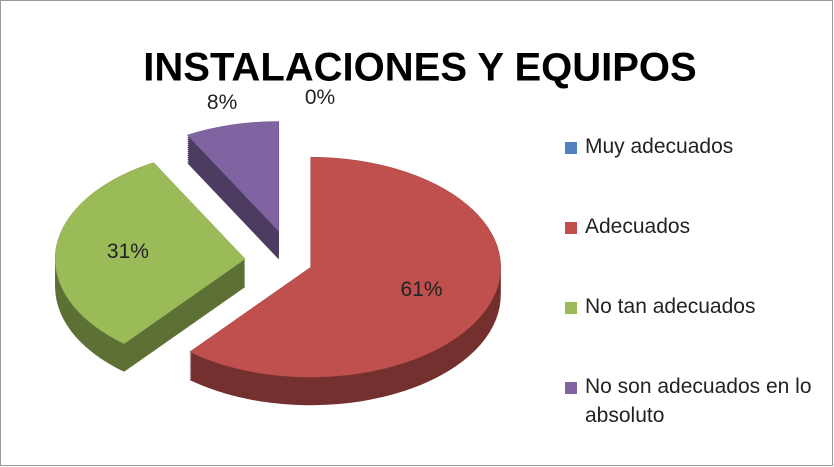 Image resolution: width=834 pixels, height=467 pixels. I want to click on data-label: 8%, so click(222, 102).